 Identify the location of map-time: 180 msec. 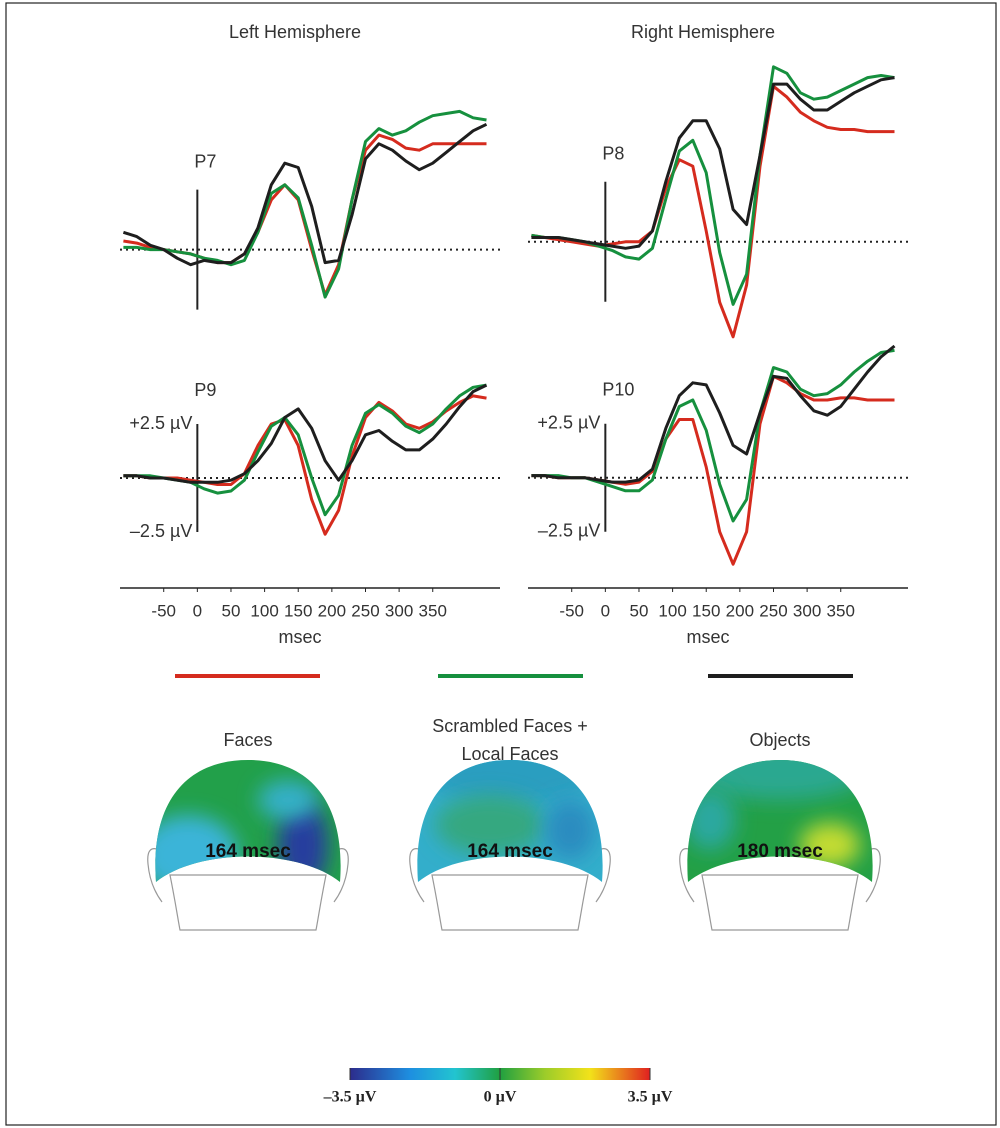
(780, 851).